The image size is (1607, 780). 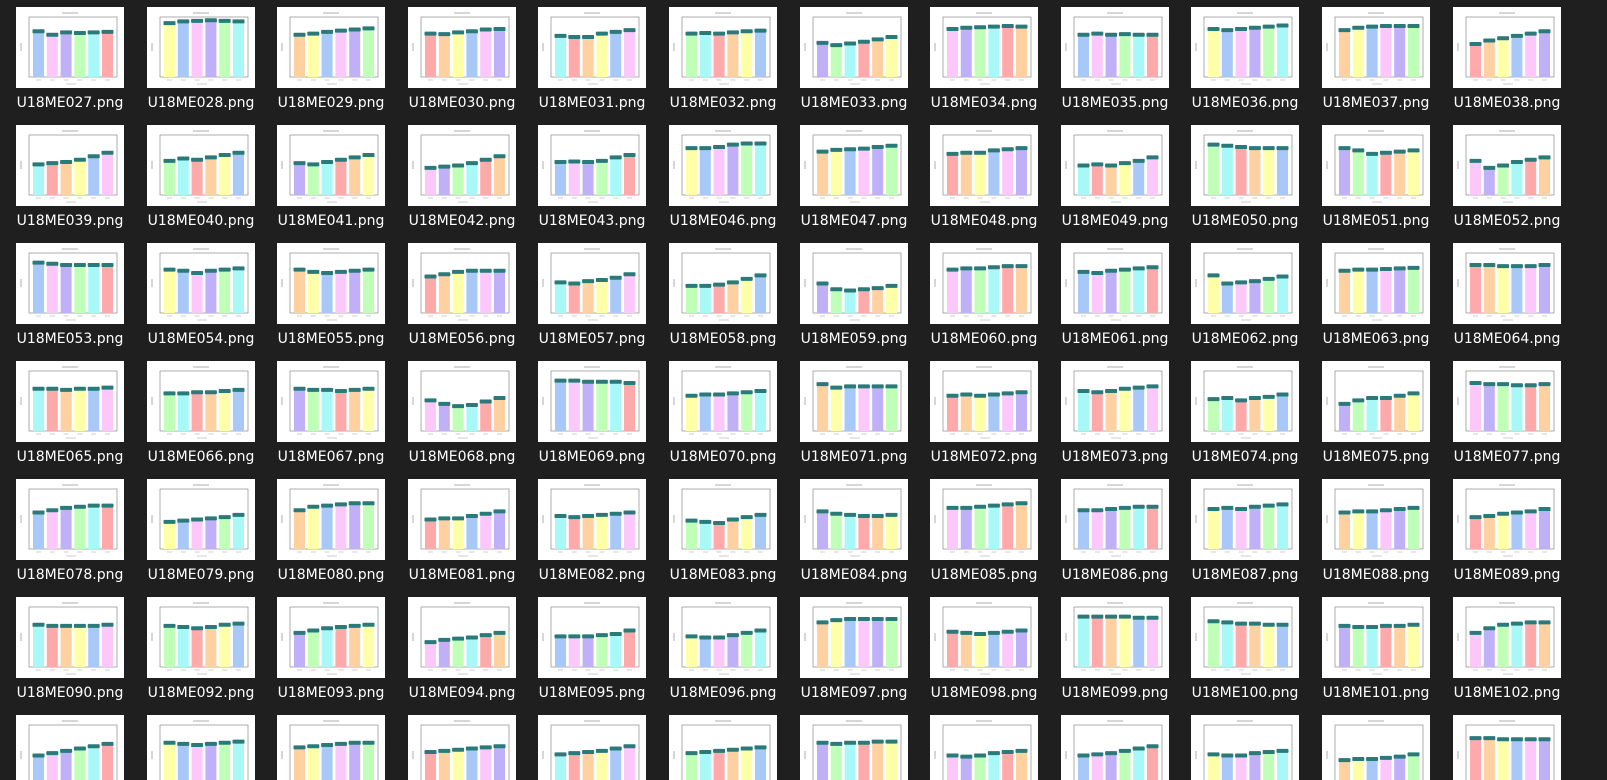 What do you see at coordinates (1258, 421) in the screenshot?
I see `file-tile: U18ME074.png` at bounding box center [1258, 421].